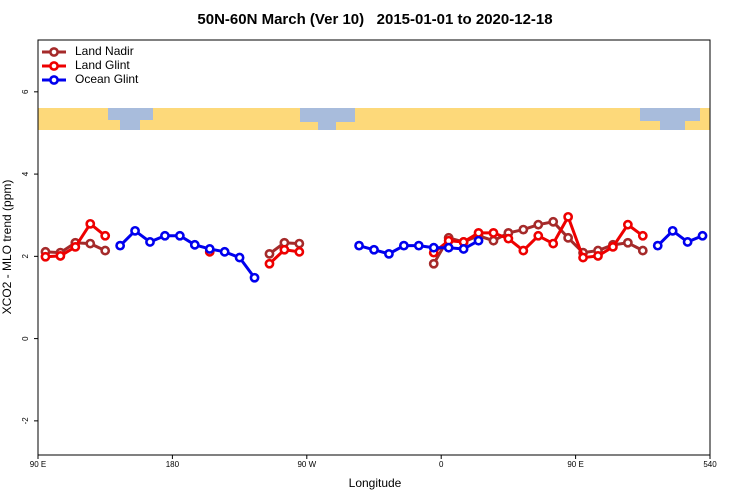 Image resolution: width=750 pixels, height=500 pixels. Describe the element at coordinates (710, 464) in the screenshot. I see `x-tick-label: 540` at that location.